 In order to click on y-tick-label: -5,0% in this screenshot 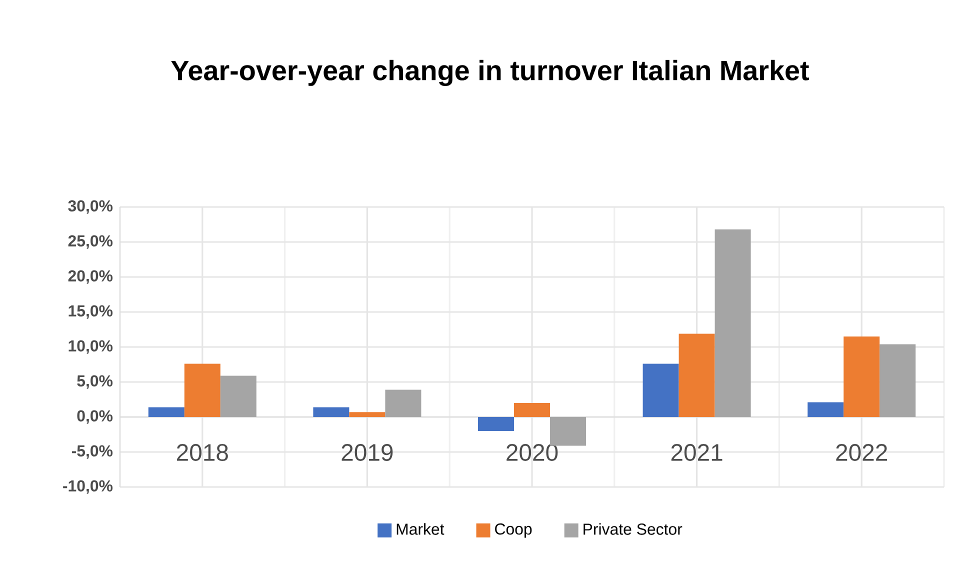, I will do `click(92, 452)`.